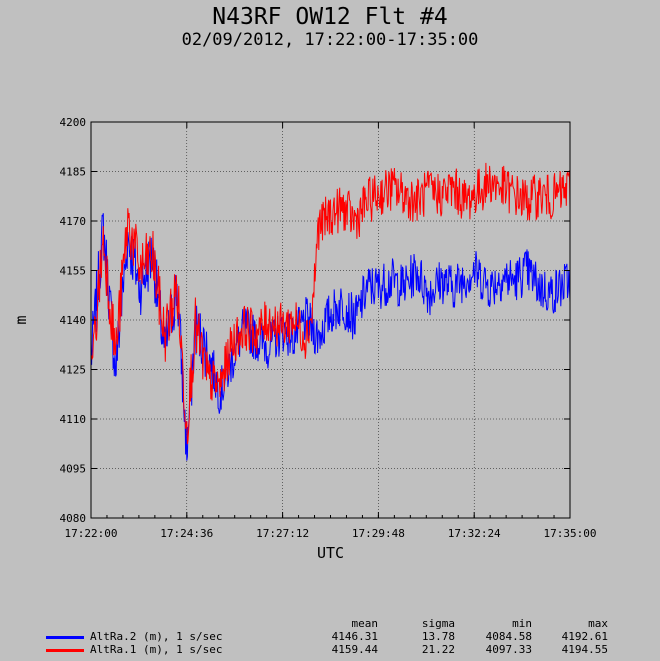 This screenshot has height=661, width=660. Describe the element at coordinates (91, 533) in the screenshot. I see `x-tick-label: 17:22:00` at that location.